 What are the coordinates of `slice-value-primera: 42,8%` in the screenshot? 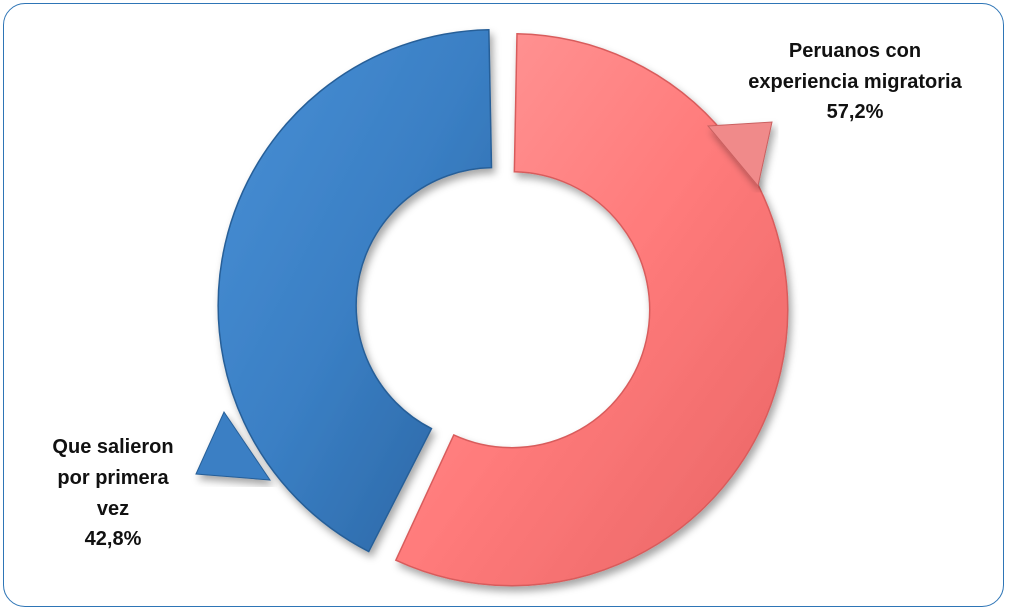 It's located at (113, 539).